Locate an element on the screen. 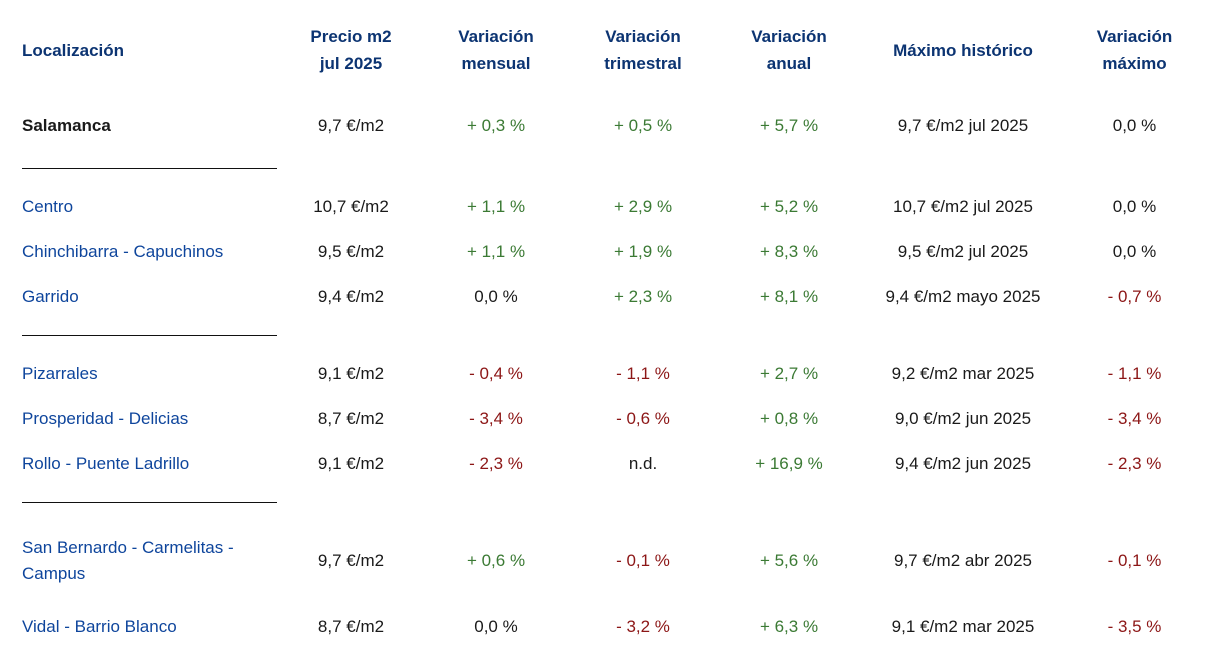  annual-variation-cell: + 8,3 % is located at coordinates (789, 251).